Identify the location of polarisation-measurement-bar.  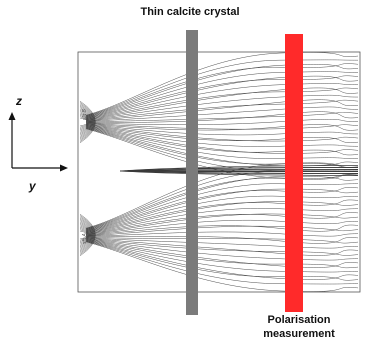
(294, 173).